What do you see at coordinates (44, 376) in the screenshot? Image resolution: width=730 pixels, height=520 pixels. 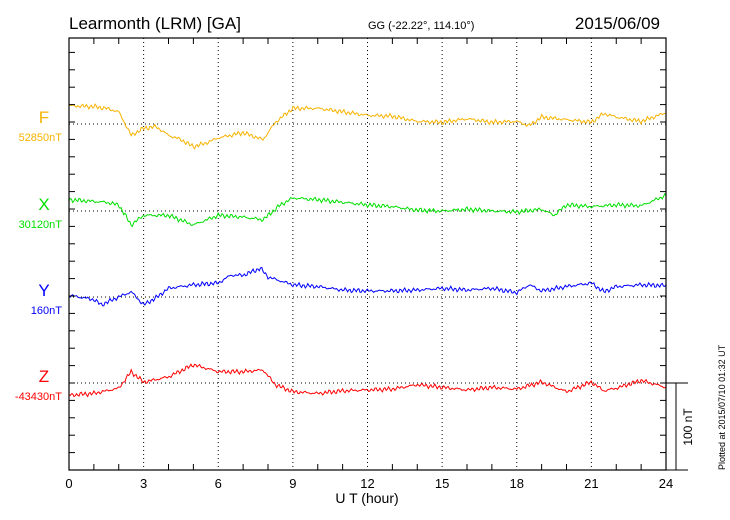 I see `series-name-Z: Z` at bounding box center [44, 376].